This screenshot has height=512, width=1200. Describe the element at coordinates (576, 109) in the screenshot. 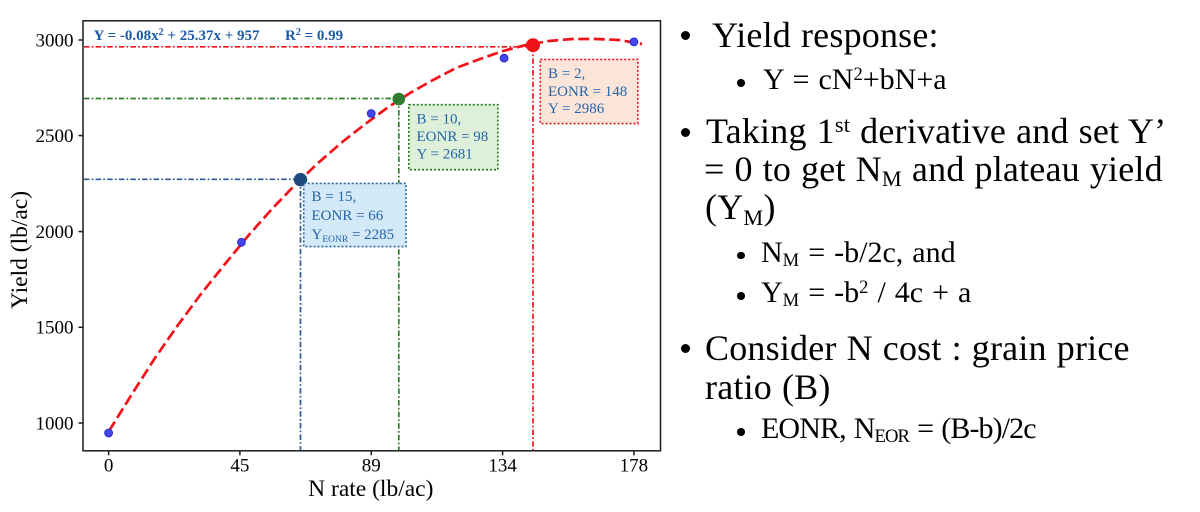

I see `svg-text: Y = 2986` at that location.